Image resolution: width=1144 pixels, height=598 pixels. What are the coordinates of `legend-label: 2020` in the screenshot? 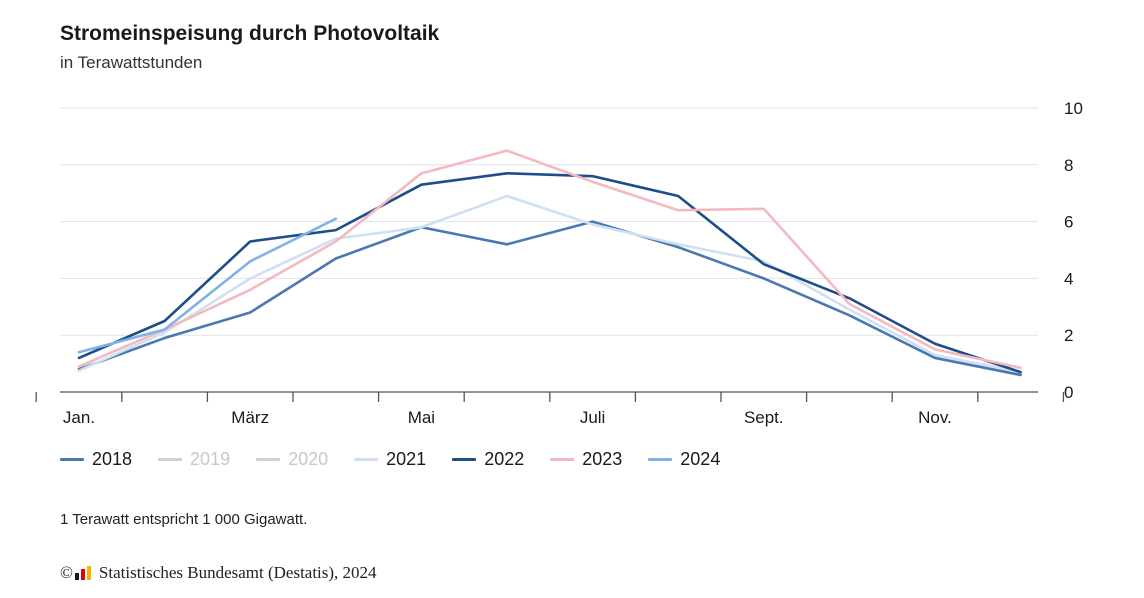 It's located at (308, 459).